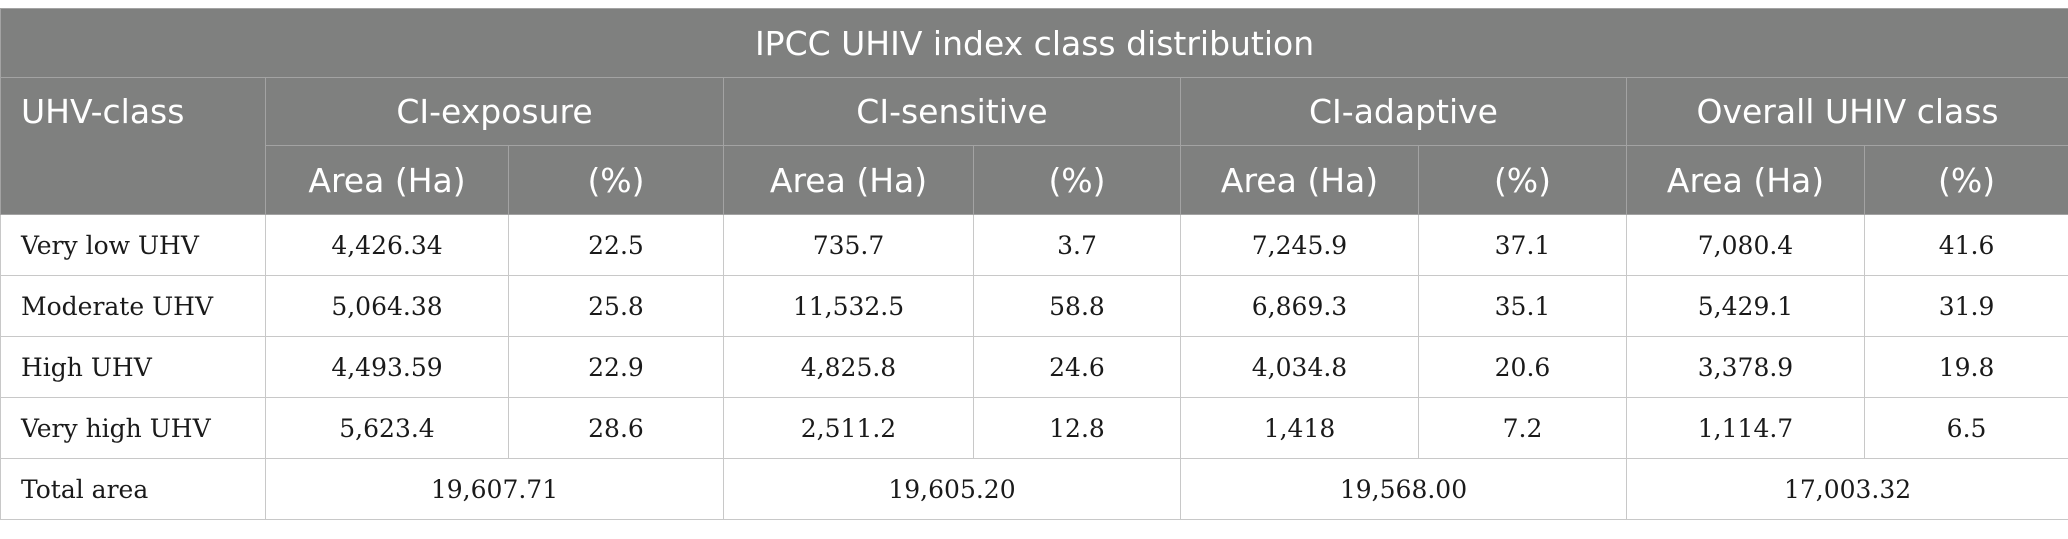  What do you see at coordinates (1077, 306) in the screenshot?
I see `table-cell: 58.8` at bounding box center [1077, 306].